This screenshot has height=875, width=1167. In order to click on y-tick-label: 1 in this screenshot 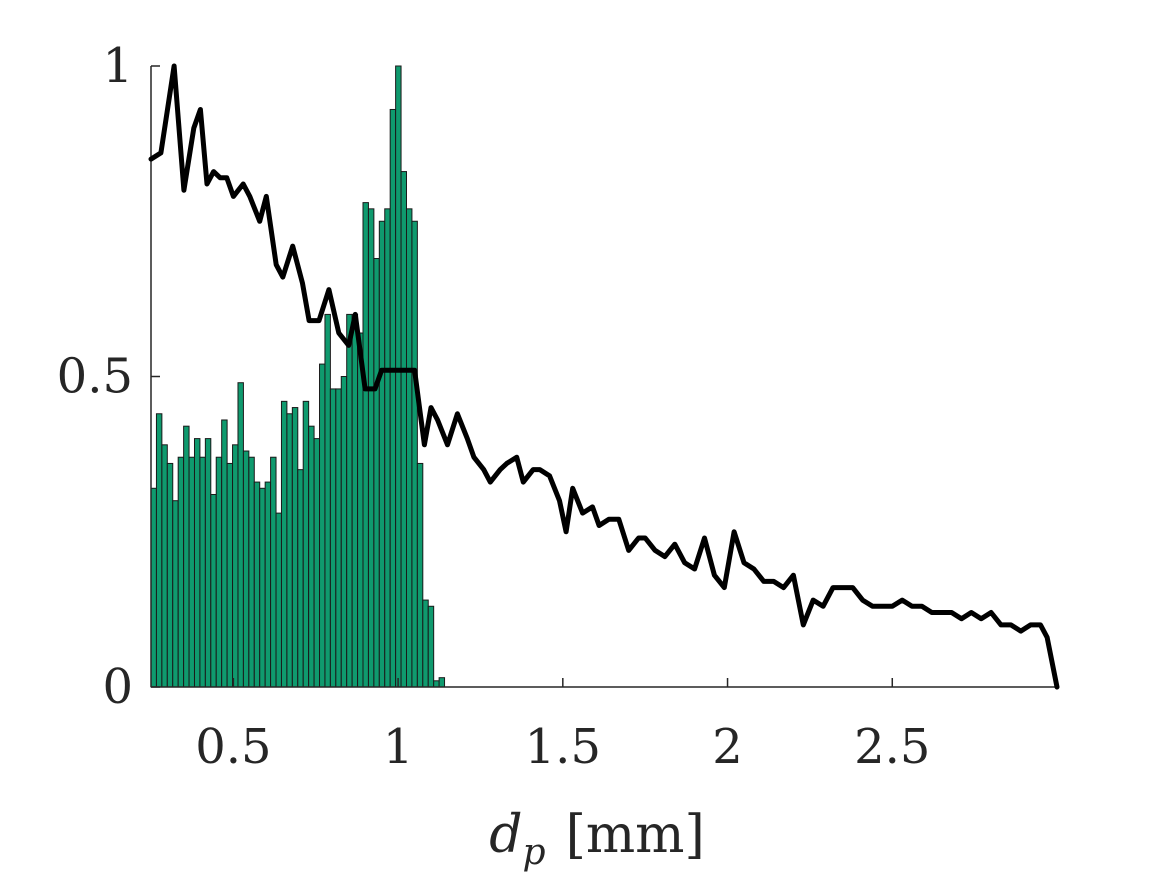, I will do `click(117, 66)`.